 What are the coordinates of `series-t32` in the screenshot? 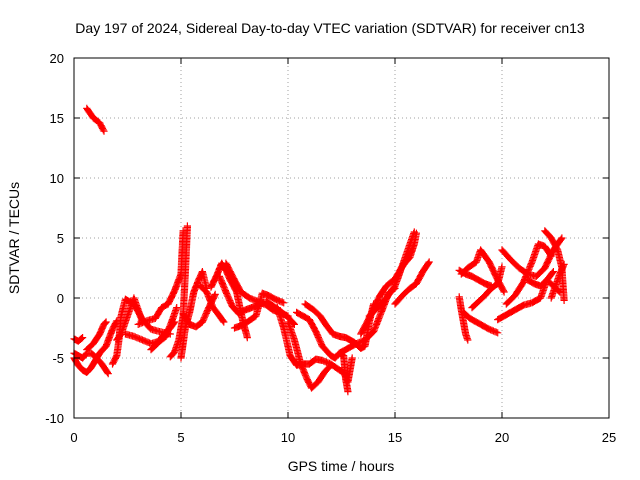 It's located at (475, 278).